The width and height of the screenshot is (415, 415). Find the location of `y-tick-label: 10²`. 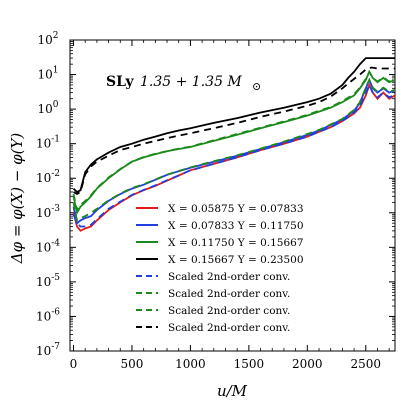

y-tick-label: 10² is located at coordinates (47, 39).